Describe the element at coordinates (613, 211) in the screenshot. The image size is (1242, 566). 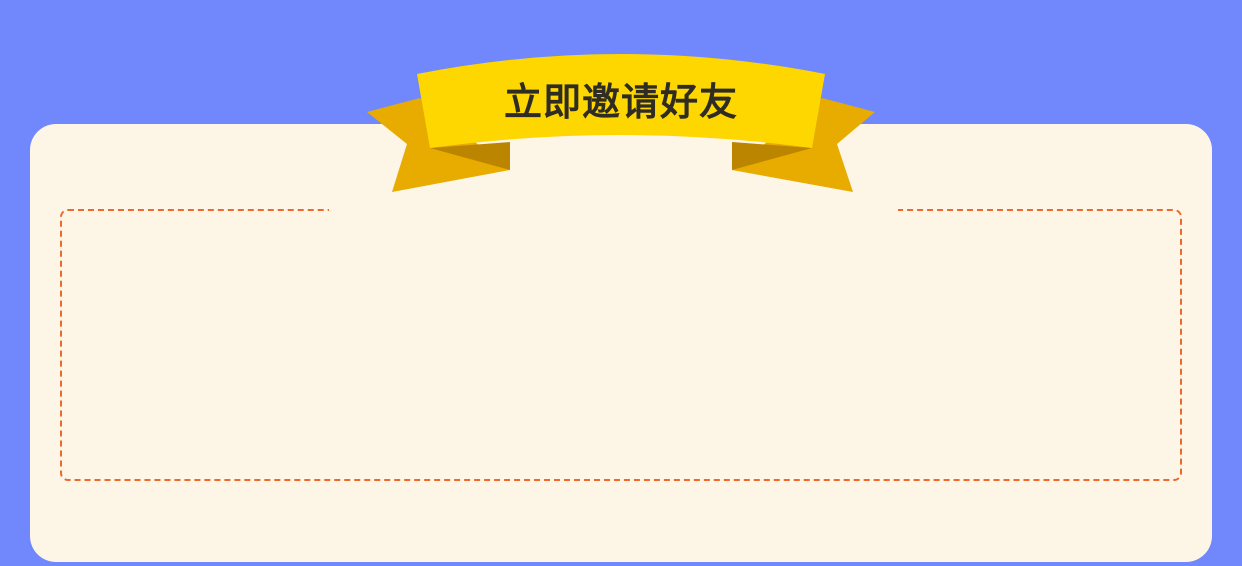
I see `frame-gap` at that location.